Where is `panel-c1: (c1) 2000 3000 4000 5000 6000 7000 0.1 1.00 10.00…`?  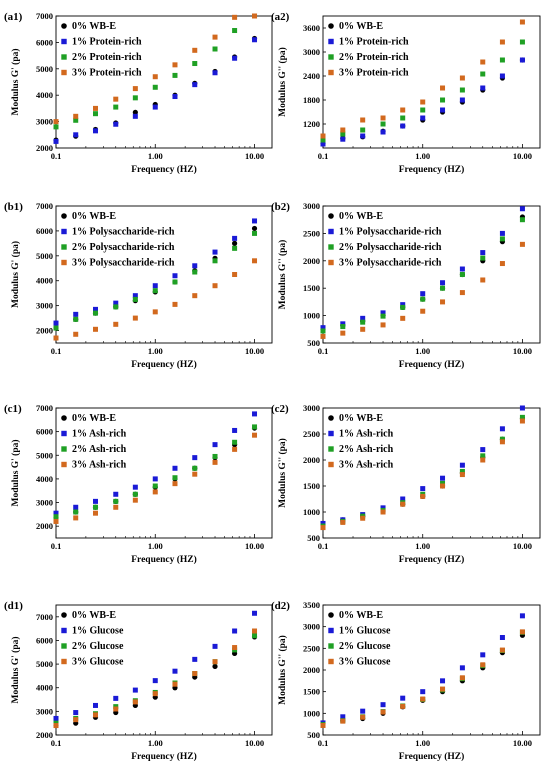
panel-c1: (c1) 2000 3000 4000 5000 6000 7000 0.1 1.00 10.00… is located at coordinates (138, 484).